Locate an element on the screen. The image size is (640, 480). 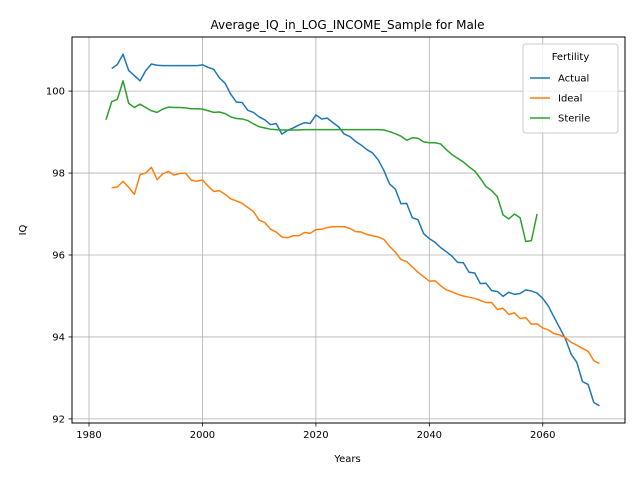
legend-label-sterile: Sterile is located at coordinates (574, 119).